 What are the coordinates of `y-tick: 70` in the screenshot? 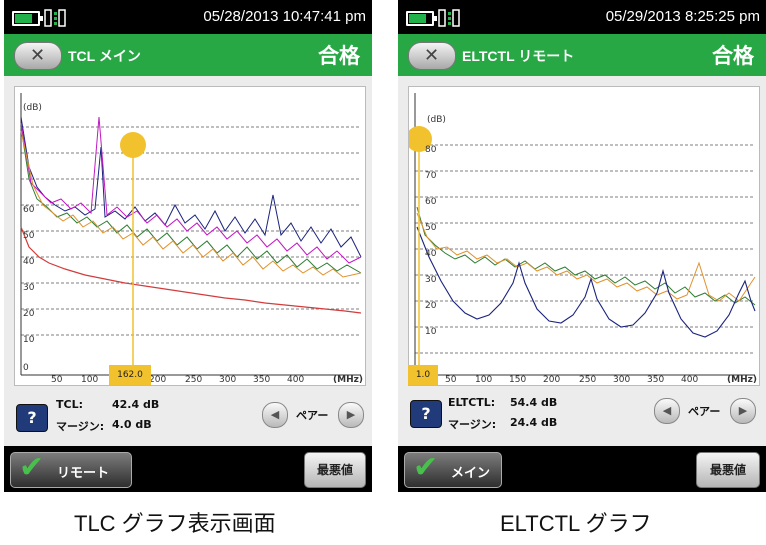 It's located at (431, 176).